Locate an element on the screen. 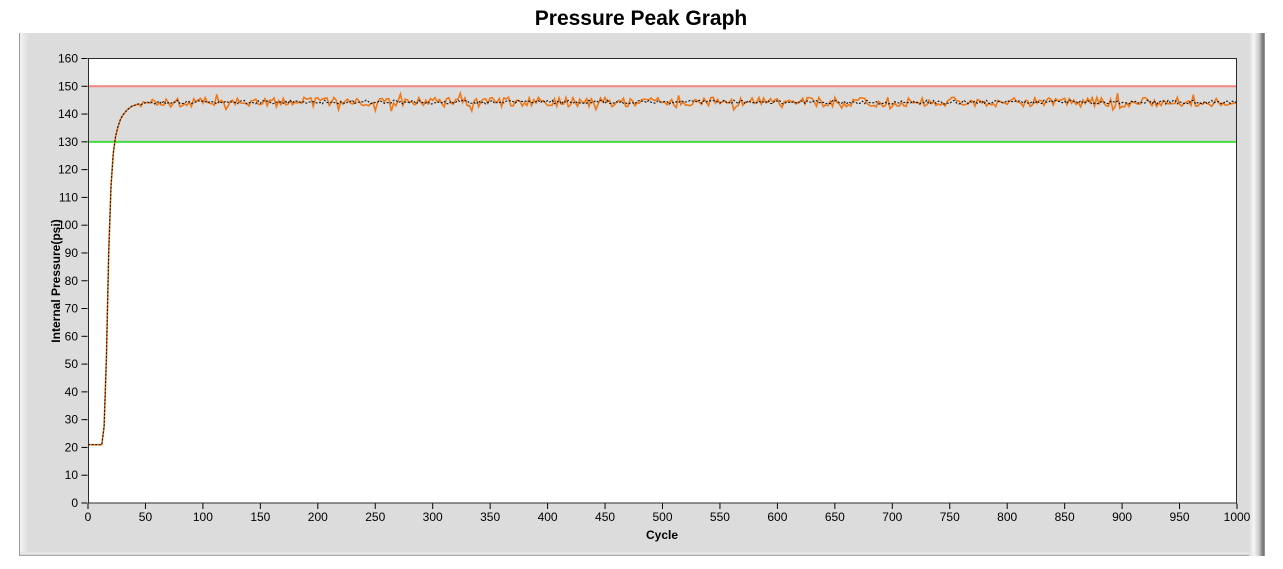 This screenshot has width=1283, height=569. y-tick-label: 150 is located at coordinates (68, 86).